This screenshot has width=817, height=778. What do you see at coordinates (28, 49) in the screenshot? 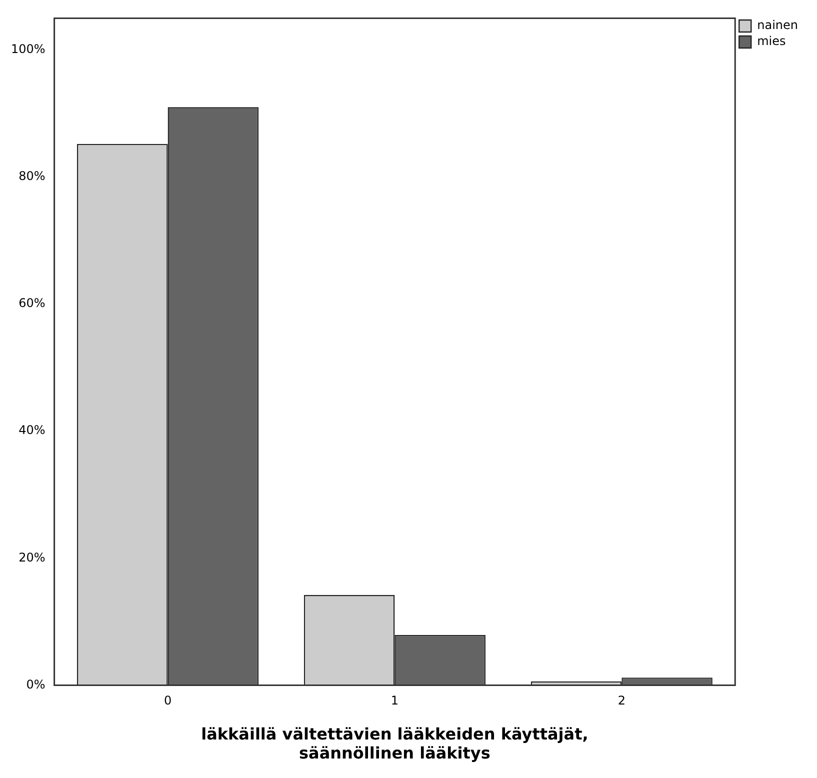
I see `y-tick-label: 100%` at bounding box center [28, 49].